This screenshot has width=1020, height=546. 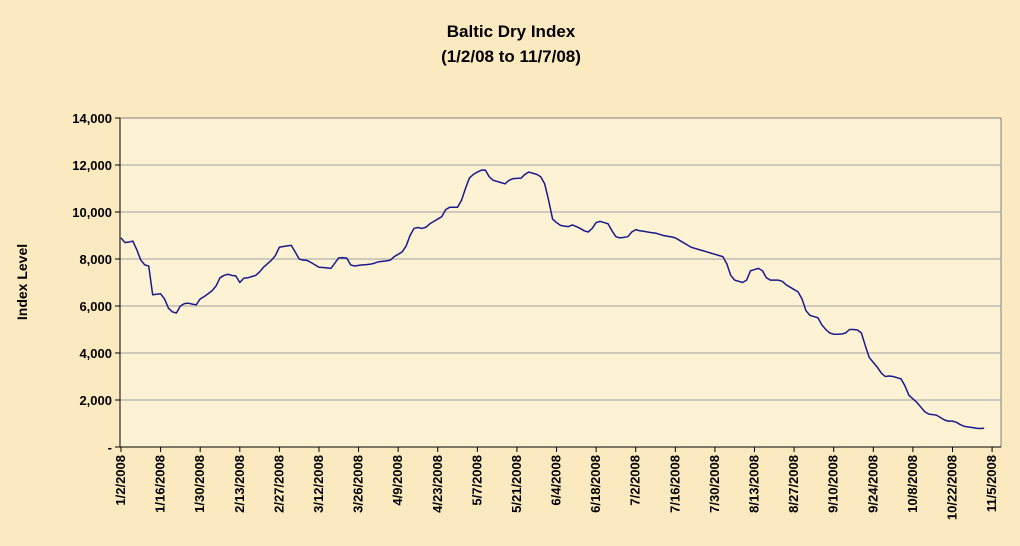 I want to click on x-tick-label: 4/9/2008, so click(x=397, y=480).